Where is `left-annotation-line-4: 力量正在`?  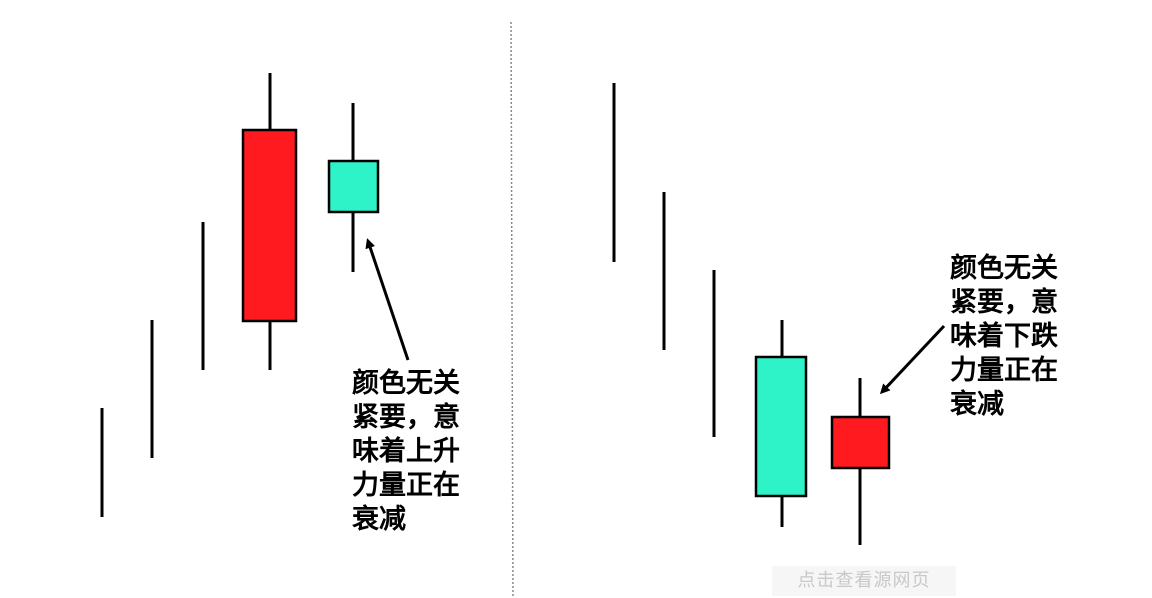
left-annotation-line-4: 力量正在 is located at coordinates (406, 485).